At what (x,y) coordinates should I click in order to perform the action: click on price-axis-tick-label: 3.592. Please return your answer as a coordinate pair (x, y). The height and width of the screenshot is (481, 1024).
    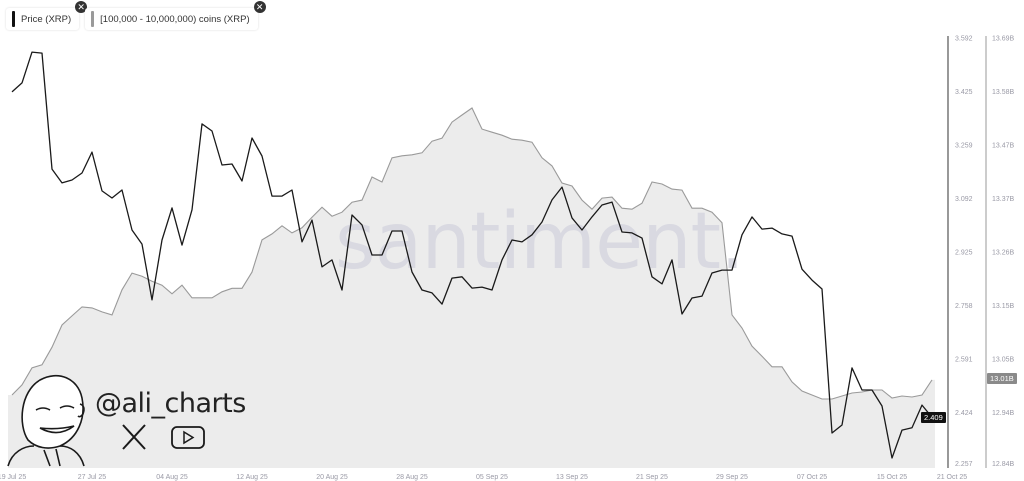
    Looking at the image, I should click on (964, 39).